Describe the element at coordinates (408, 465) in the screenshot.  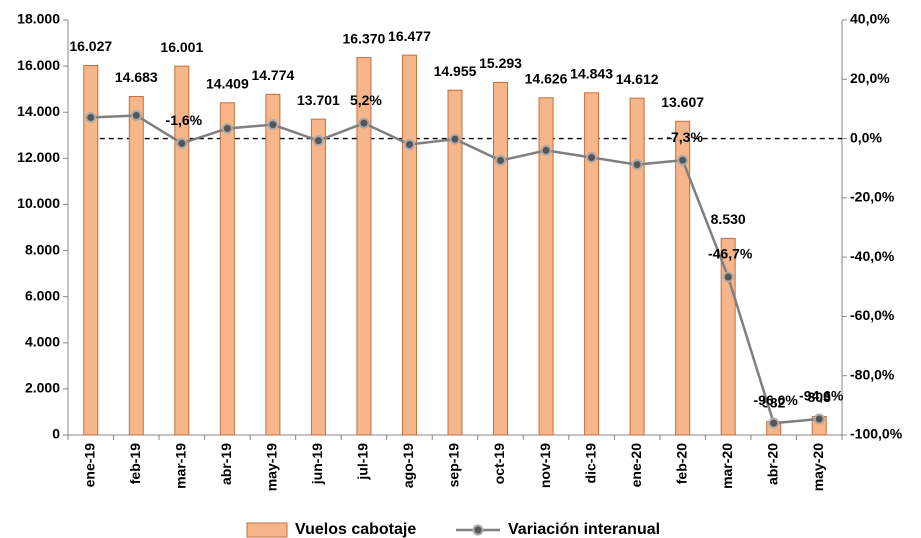
I see `x-tick-label: ago-19` at that location.